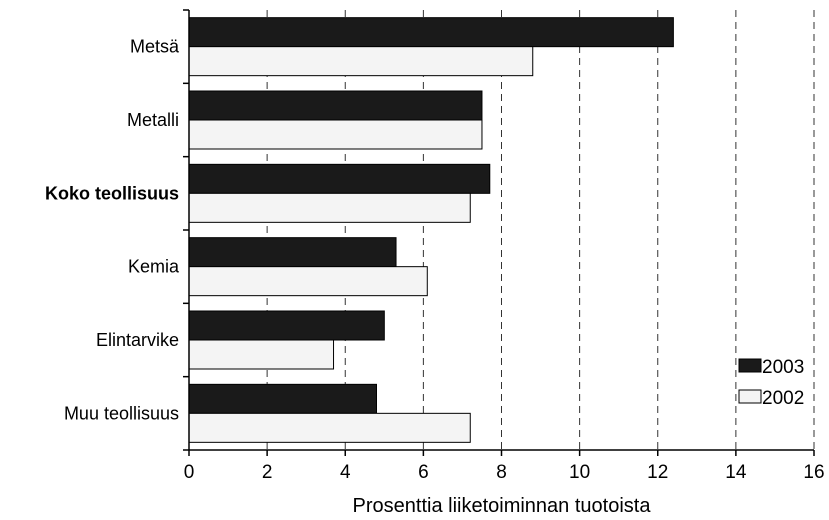  I want to click on x-tick-label: 8, so click(501, 472).